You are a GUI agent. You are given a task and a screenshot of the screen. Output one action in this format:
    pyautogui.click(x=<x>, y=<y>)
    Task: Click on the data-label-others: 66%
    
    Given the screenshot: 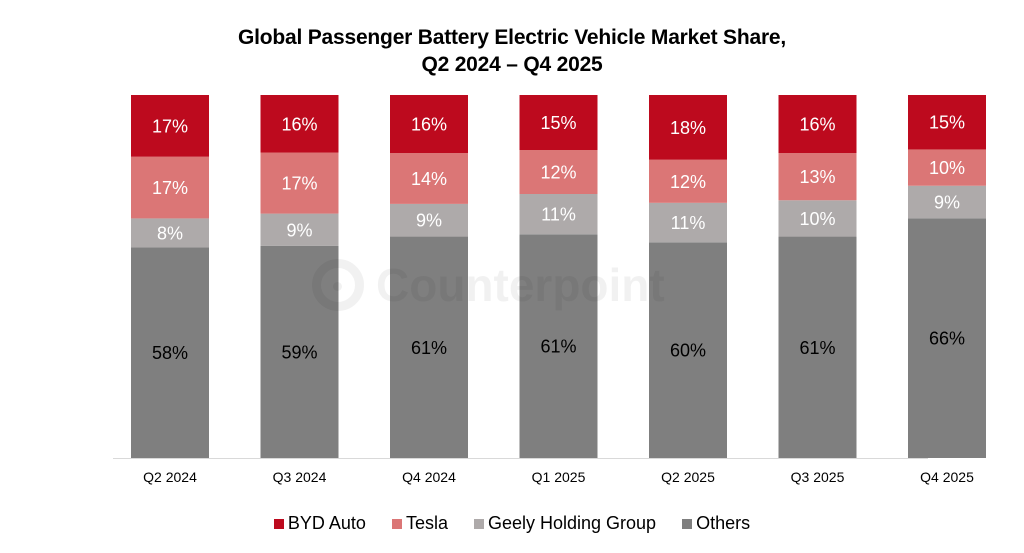 What is the action you would take?
    pyautogui.click(x=947, y=339)
    